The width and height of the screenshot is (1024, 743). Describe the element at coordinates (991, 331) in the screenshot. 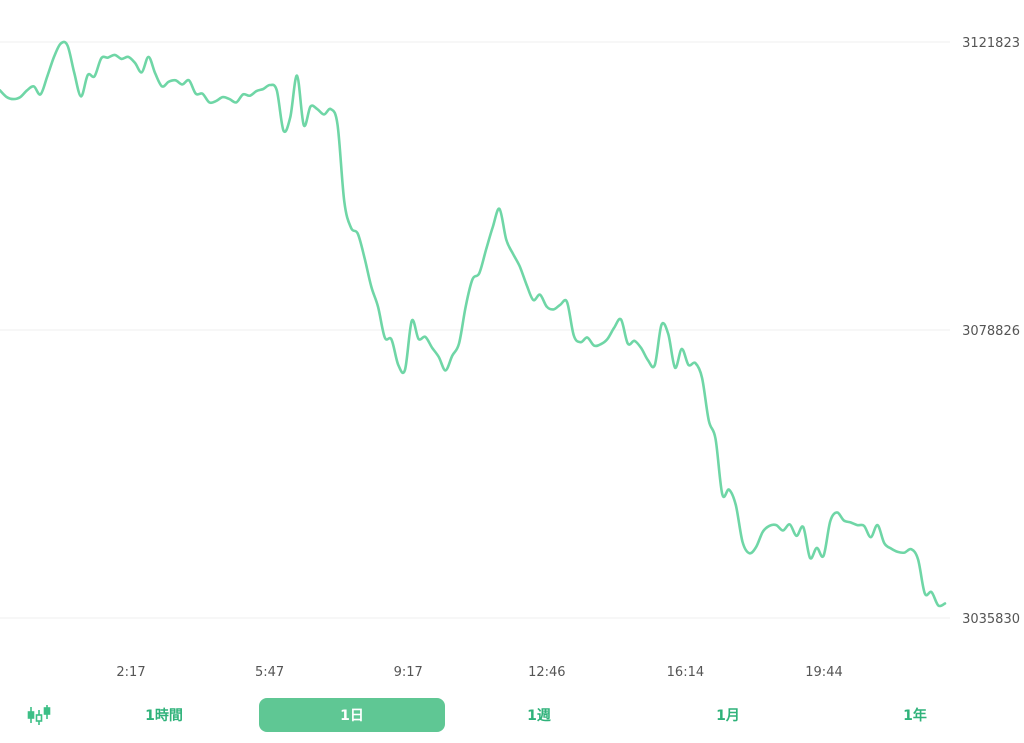

I see `y-tick-label: 3078826` at that location.